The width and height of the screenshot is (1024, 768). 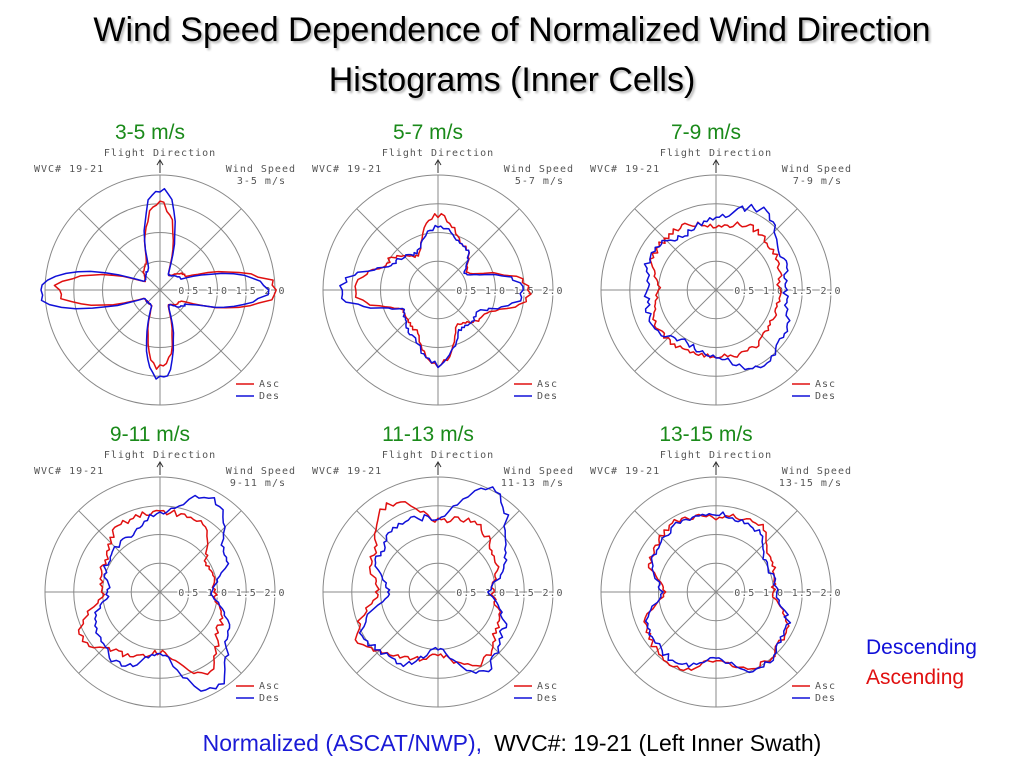 What do you see at coordinates (817, 181) in the screenshot?
I see `wind-speed-value: 7-9 m/s` at bounding box center [817, 181].